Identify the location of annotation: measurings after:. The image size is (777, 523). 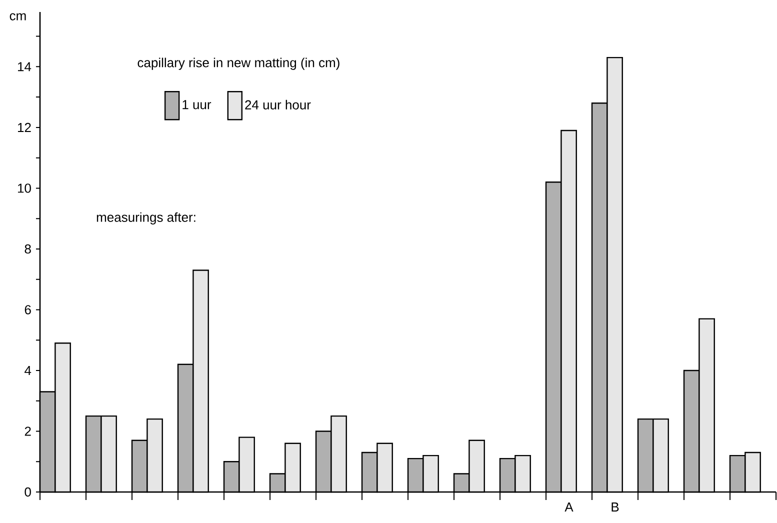
(146, 218).